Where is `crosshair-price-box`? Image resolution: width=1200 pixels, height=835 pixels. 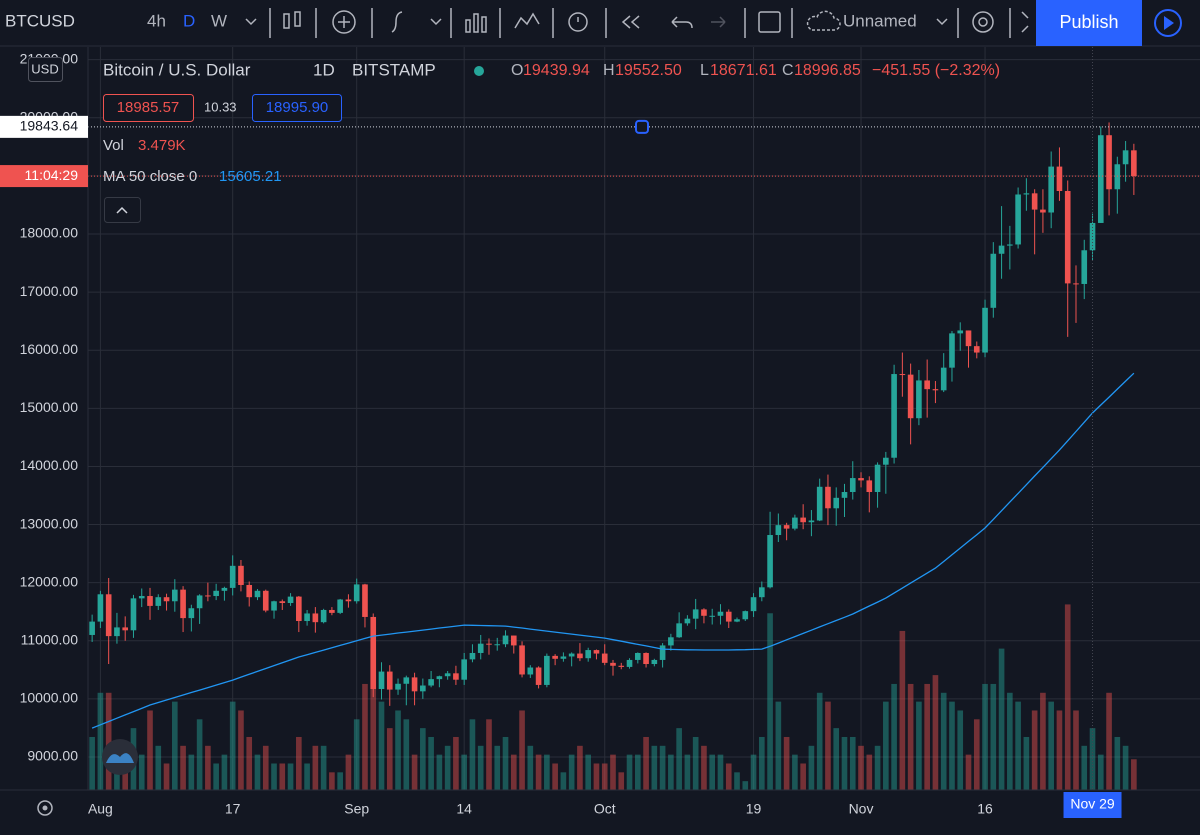
crosshair-price-box is located at coordinates (44, 126).